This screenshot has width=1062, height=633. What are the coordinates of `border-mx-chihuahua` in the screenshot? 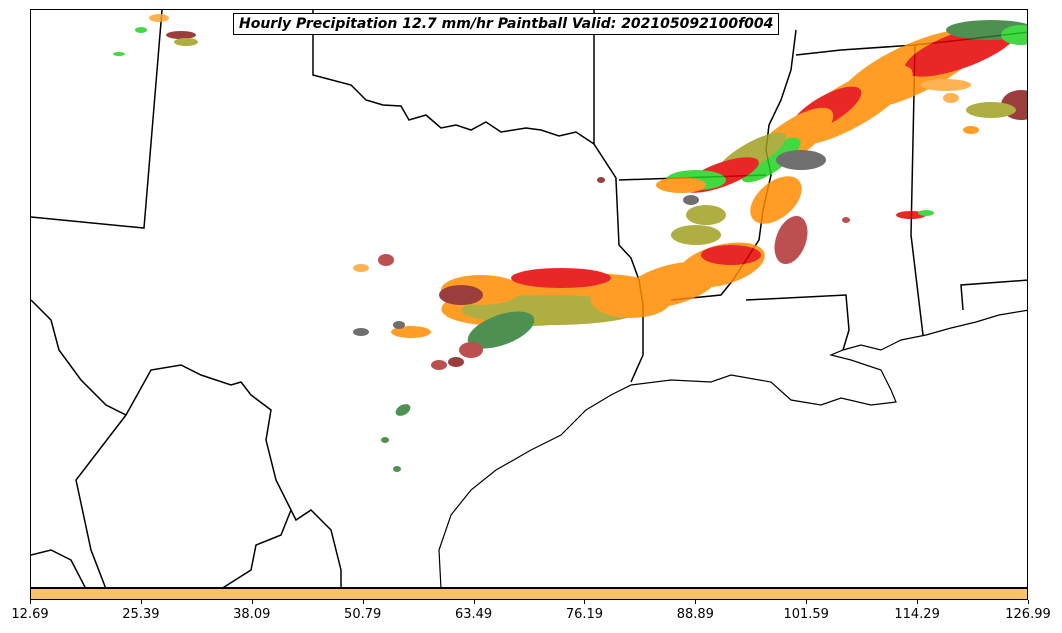 It's located at (101, 500).